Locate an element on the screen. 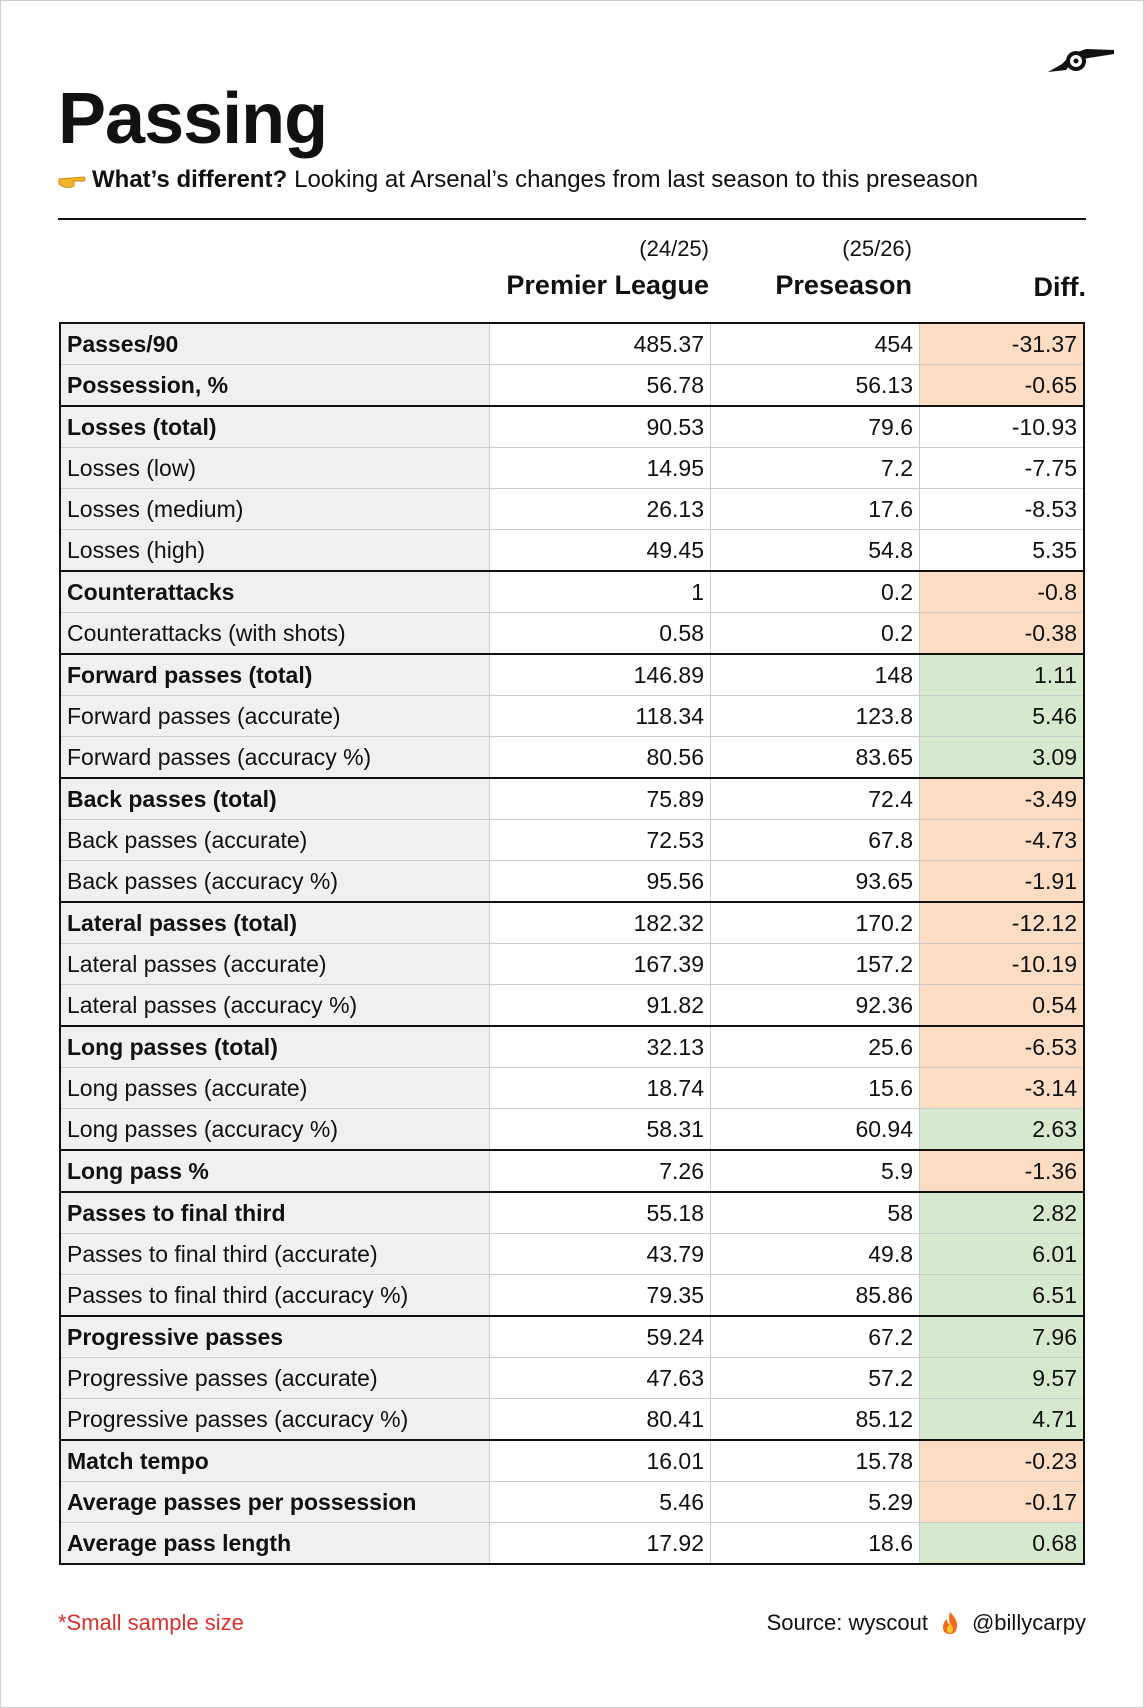 This screenshot has width=1144, height=1708. preseason-value: 18.6 is located at coordinates (815, 1543).